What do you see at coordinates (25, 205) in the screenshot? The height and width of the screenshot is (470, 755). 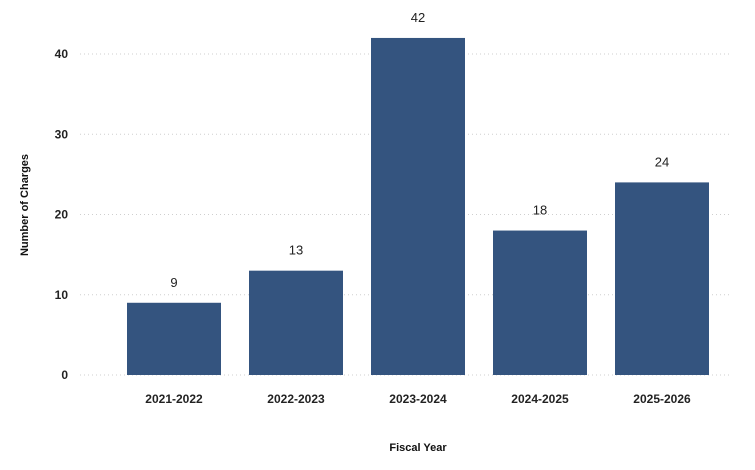 I see `y-axis-title: Number of Charges` at bounding box center [25, 205].